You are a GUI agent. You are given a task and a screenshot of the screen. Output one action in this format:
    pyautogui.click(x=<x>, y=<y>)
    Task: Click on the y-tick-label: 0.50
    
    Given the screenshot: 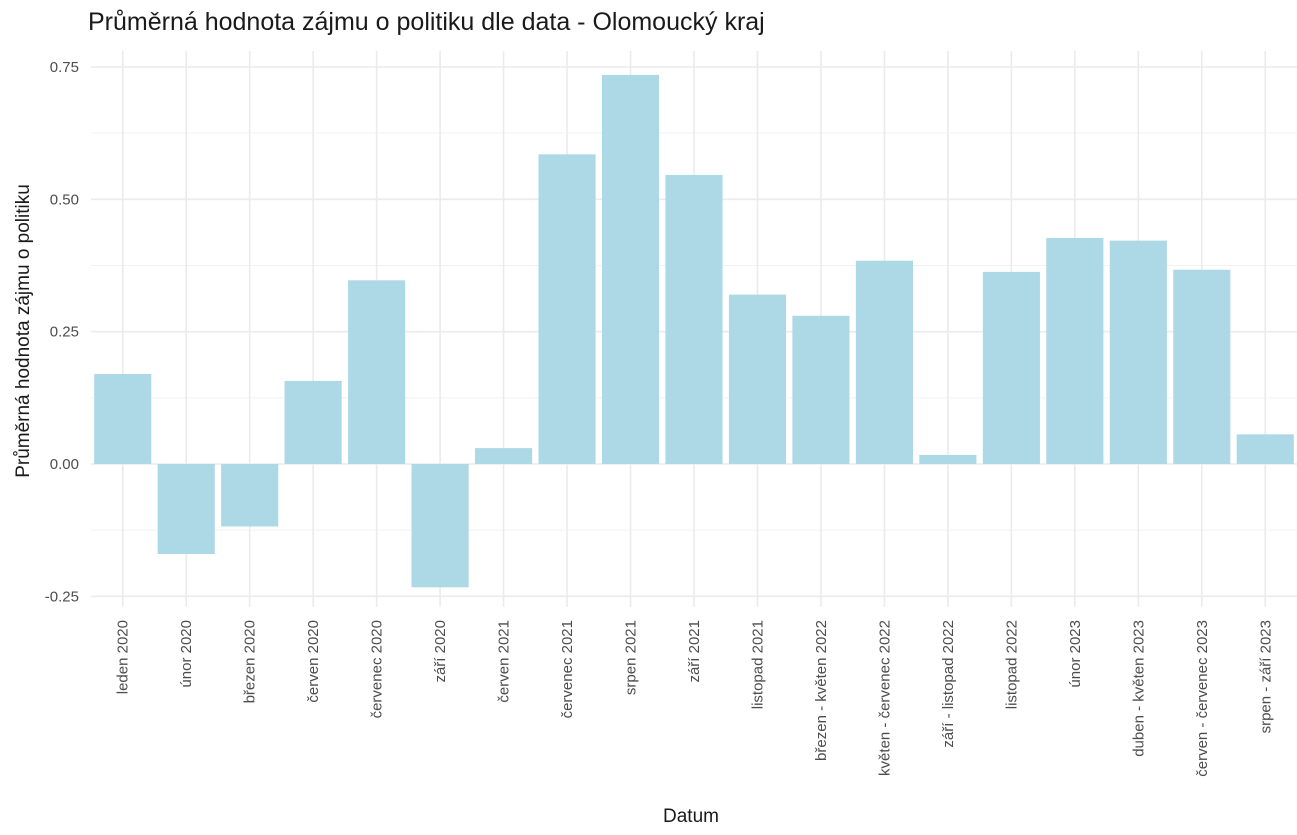 What is the action you would take?
    pyautogui.click(x=64, y=199)
    